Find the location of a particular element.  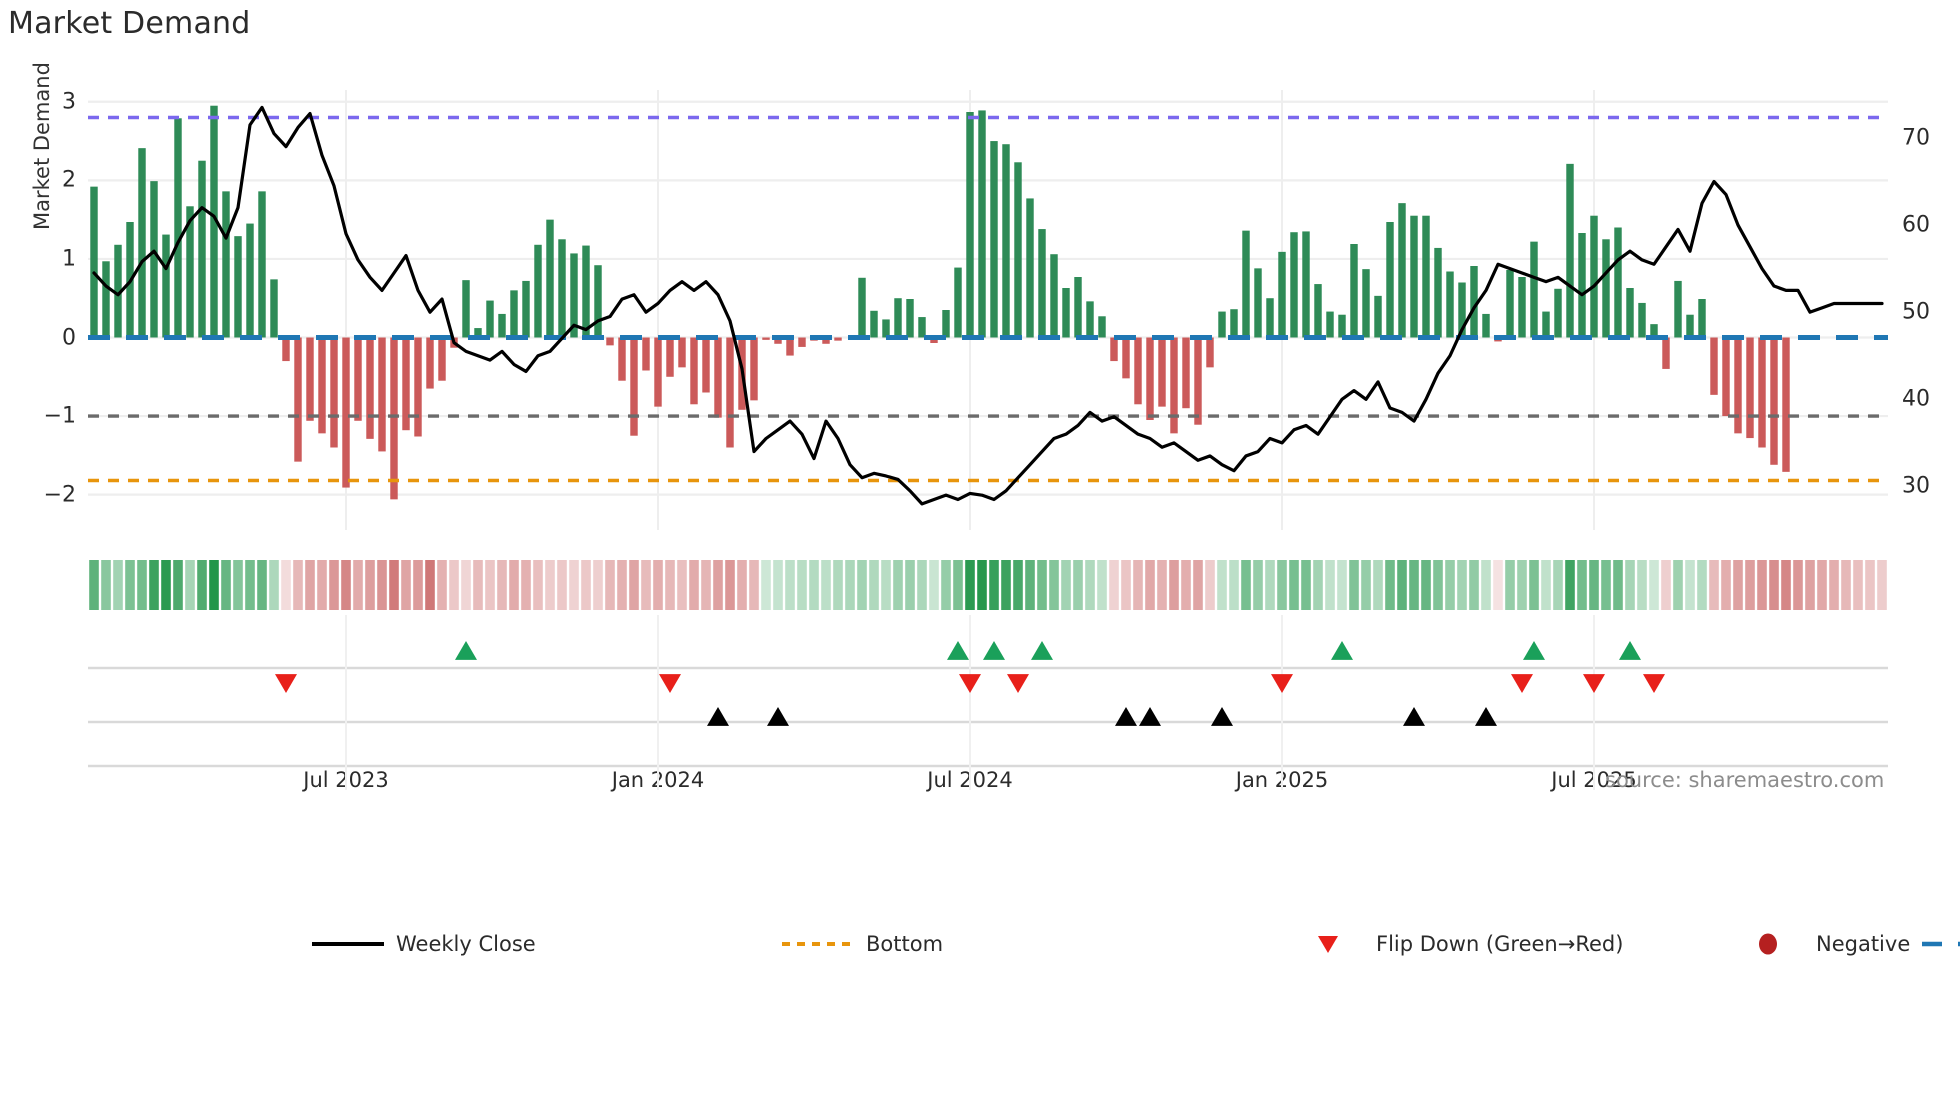

y-tick-left: 2 is located at coordinates (69, 180).